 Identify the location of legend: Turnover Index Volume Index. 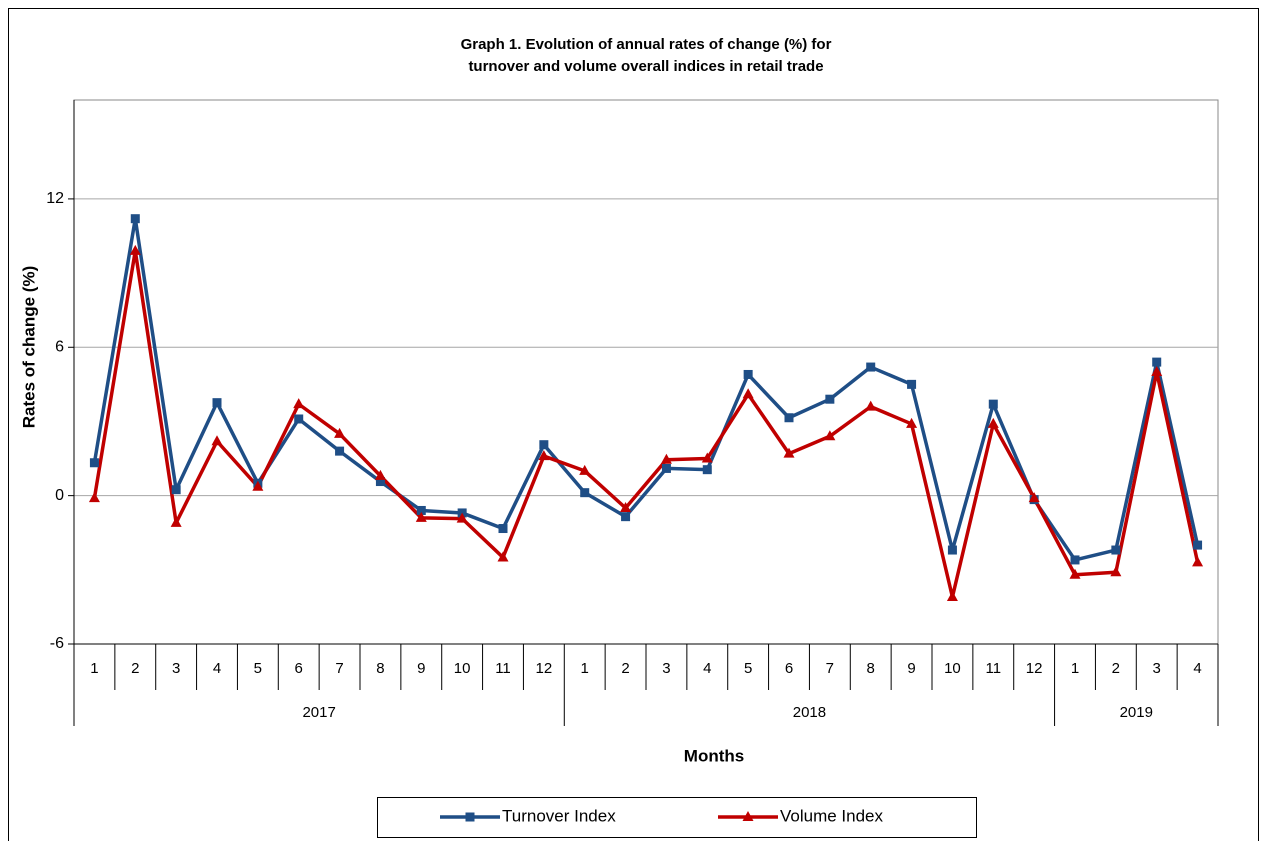
(677, 817).